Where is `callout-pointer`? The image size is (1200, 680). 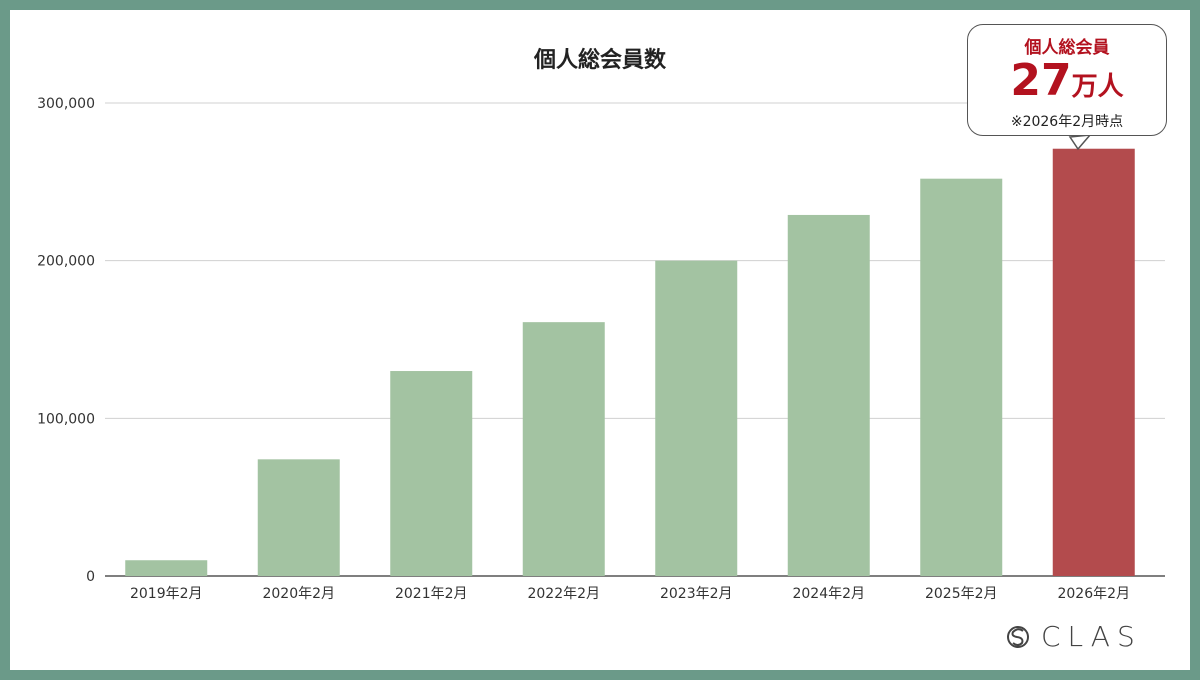
callout-pointer is located at coordinates (1080, 142).